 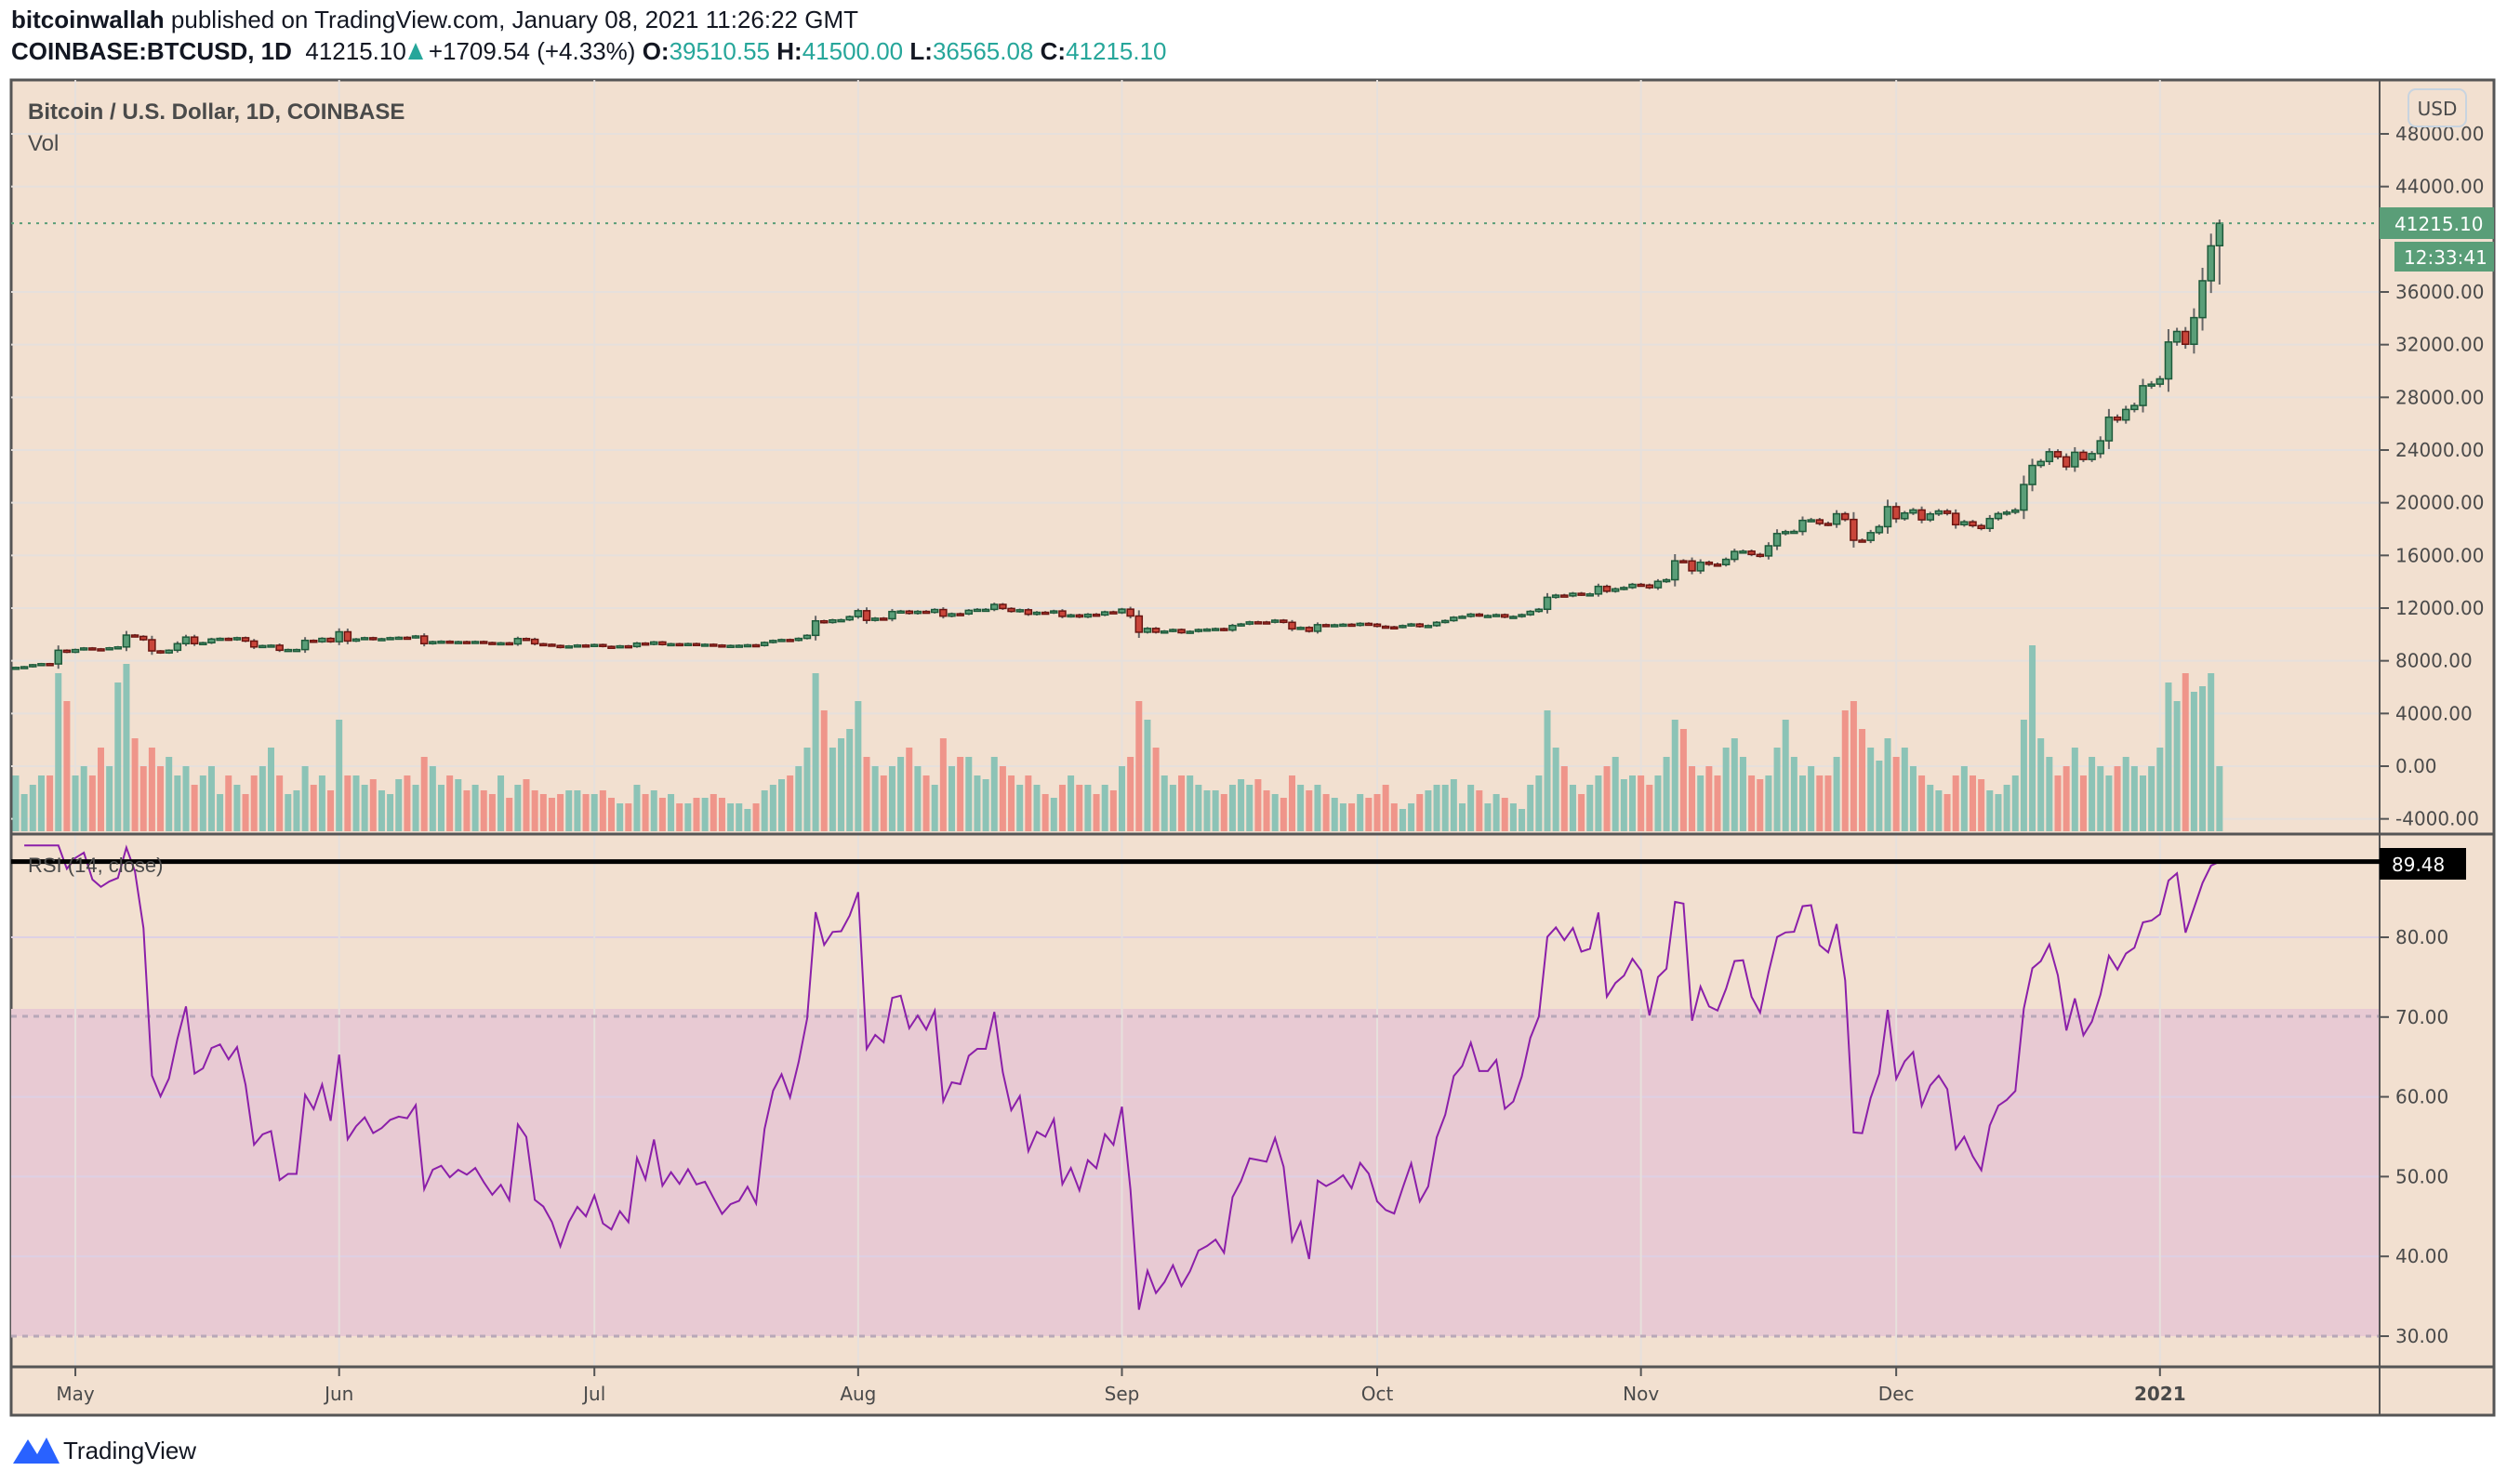 I want to click on price-tick-label: 36000.00, so click(x=2439, y=292).